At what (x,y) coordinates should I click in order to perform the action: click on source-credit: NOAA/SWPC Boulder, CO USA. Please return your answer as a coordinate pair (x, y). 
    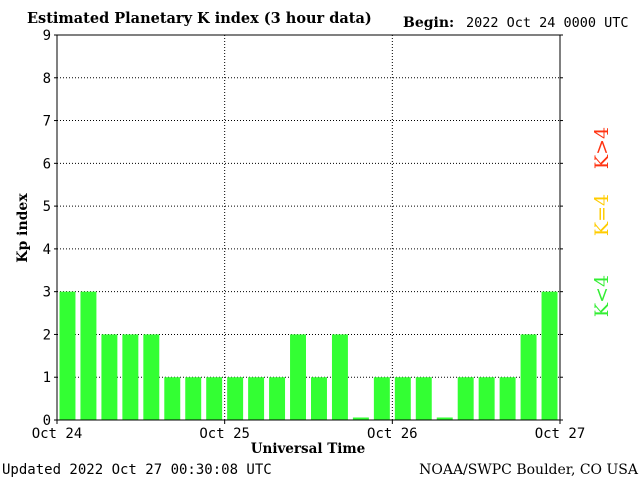
    Looking at the image, I should click on (529, 470).